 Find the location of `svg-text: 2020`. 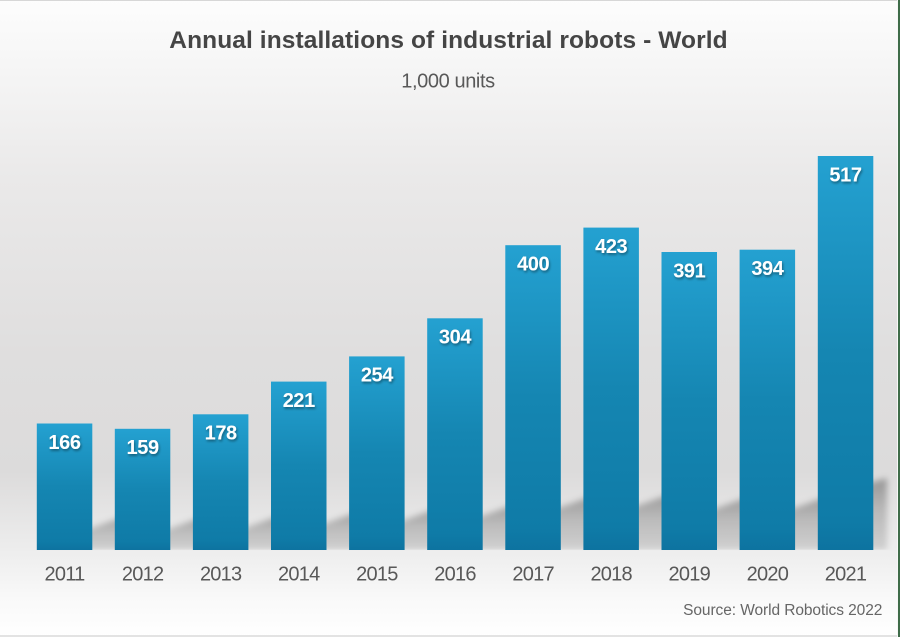

svg-text: 2020 is located at coordinates (768, 574).